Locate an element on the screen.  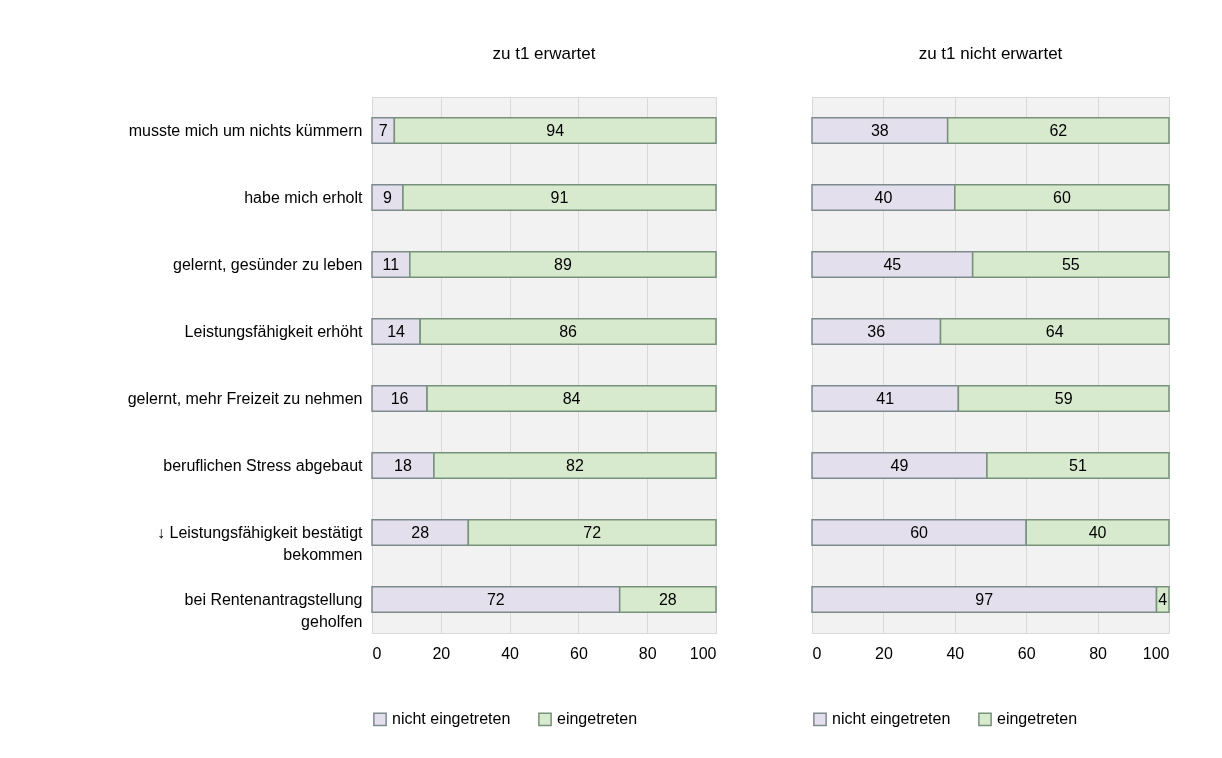
data-label: 64 is located at coordinates (1054, 331).